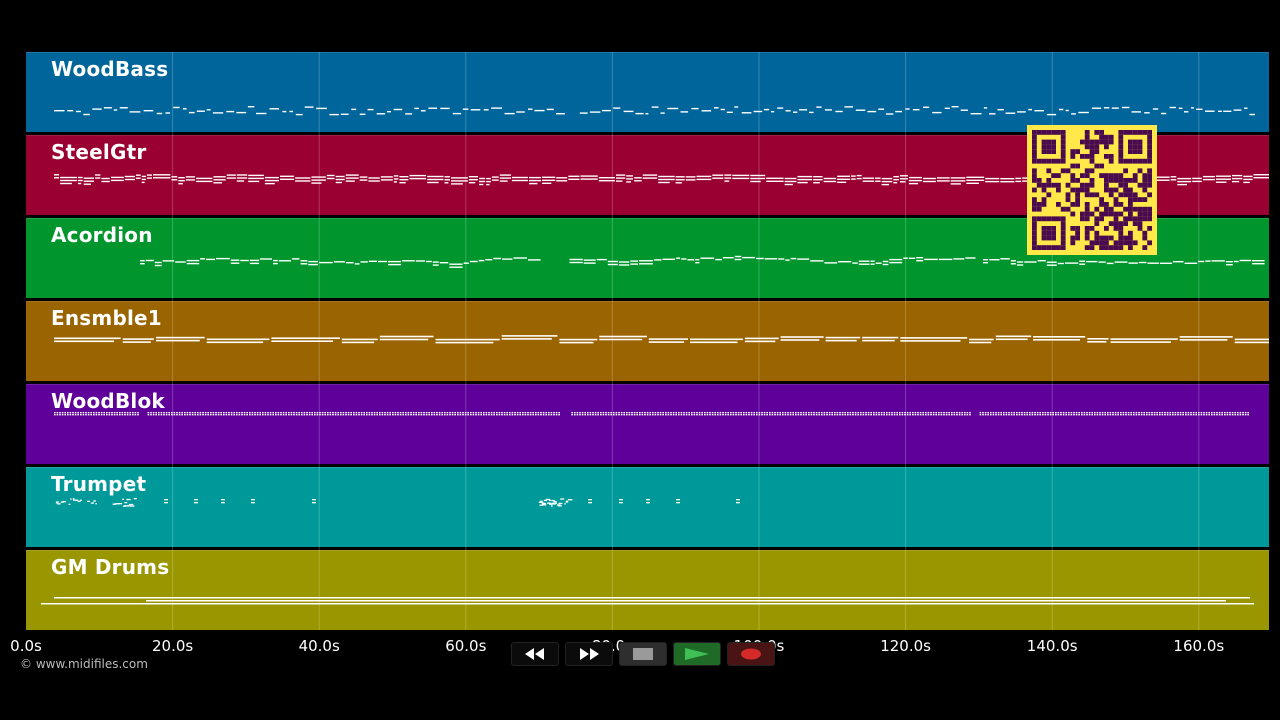 The image size is (1280, 720). I want to click on play-button, so click(697, 654).